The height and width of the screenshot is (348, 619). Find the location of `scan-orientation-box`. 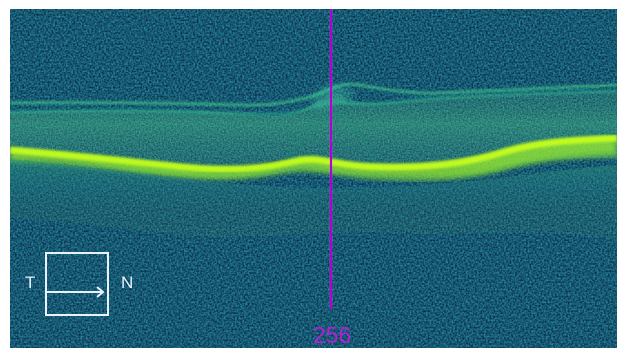

scan-orientation-box is located at coordinates (77, 284).